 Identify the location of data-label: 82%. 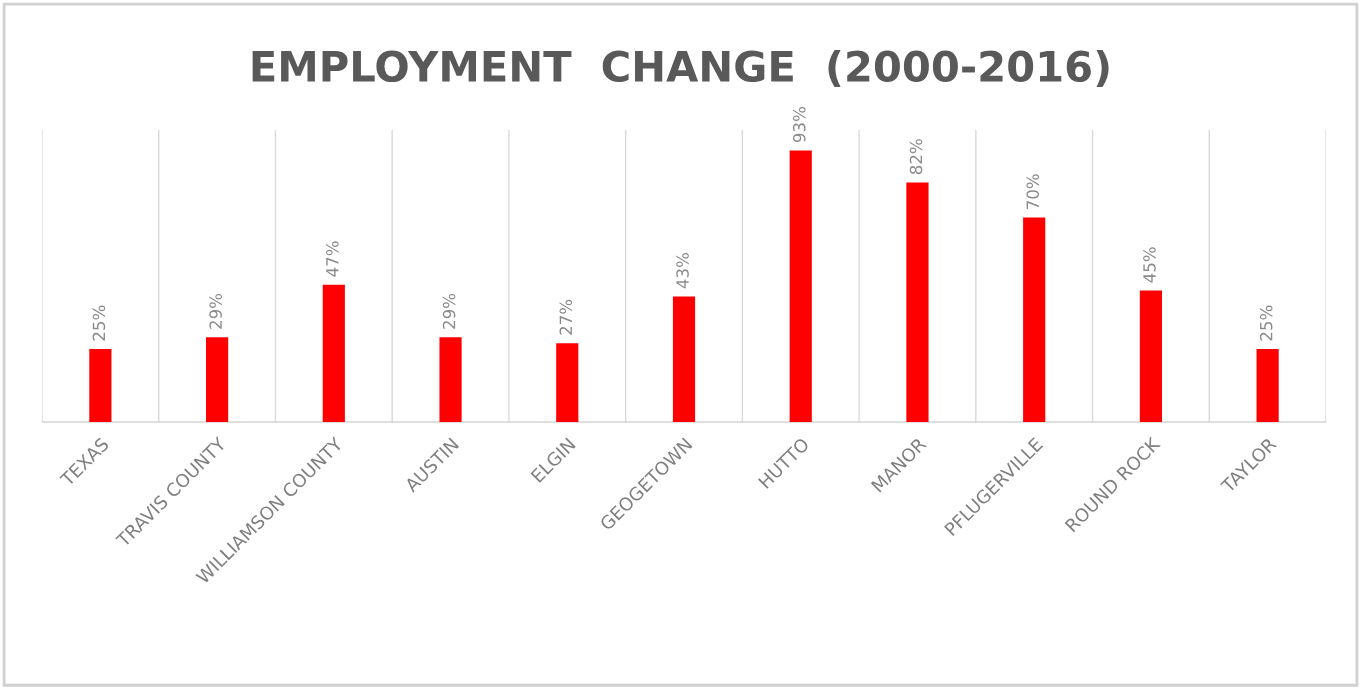
(916, 157).